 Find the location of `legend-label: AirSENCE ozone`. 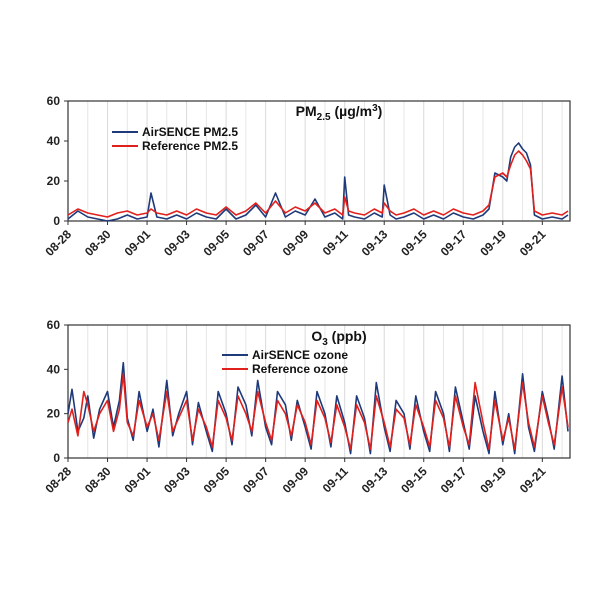

legend-label: AirSENCE ozone is located at coordinates (300, 355).